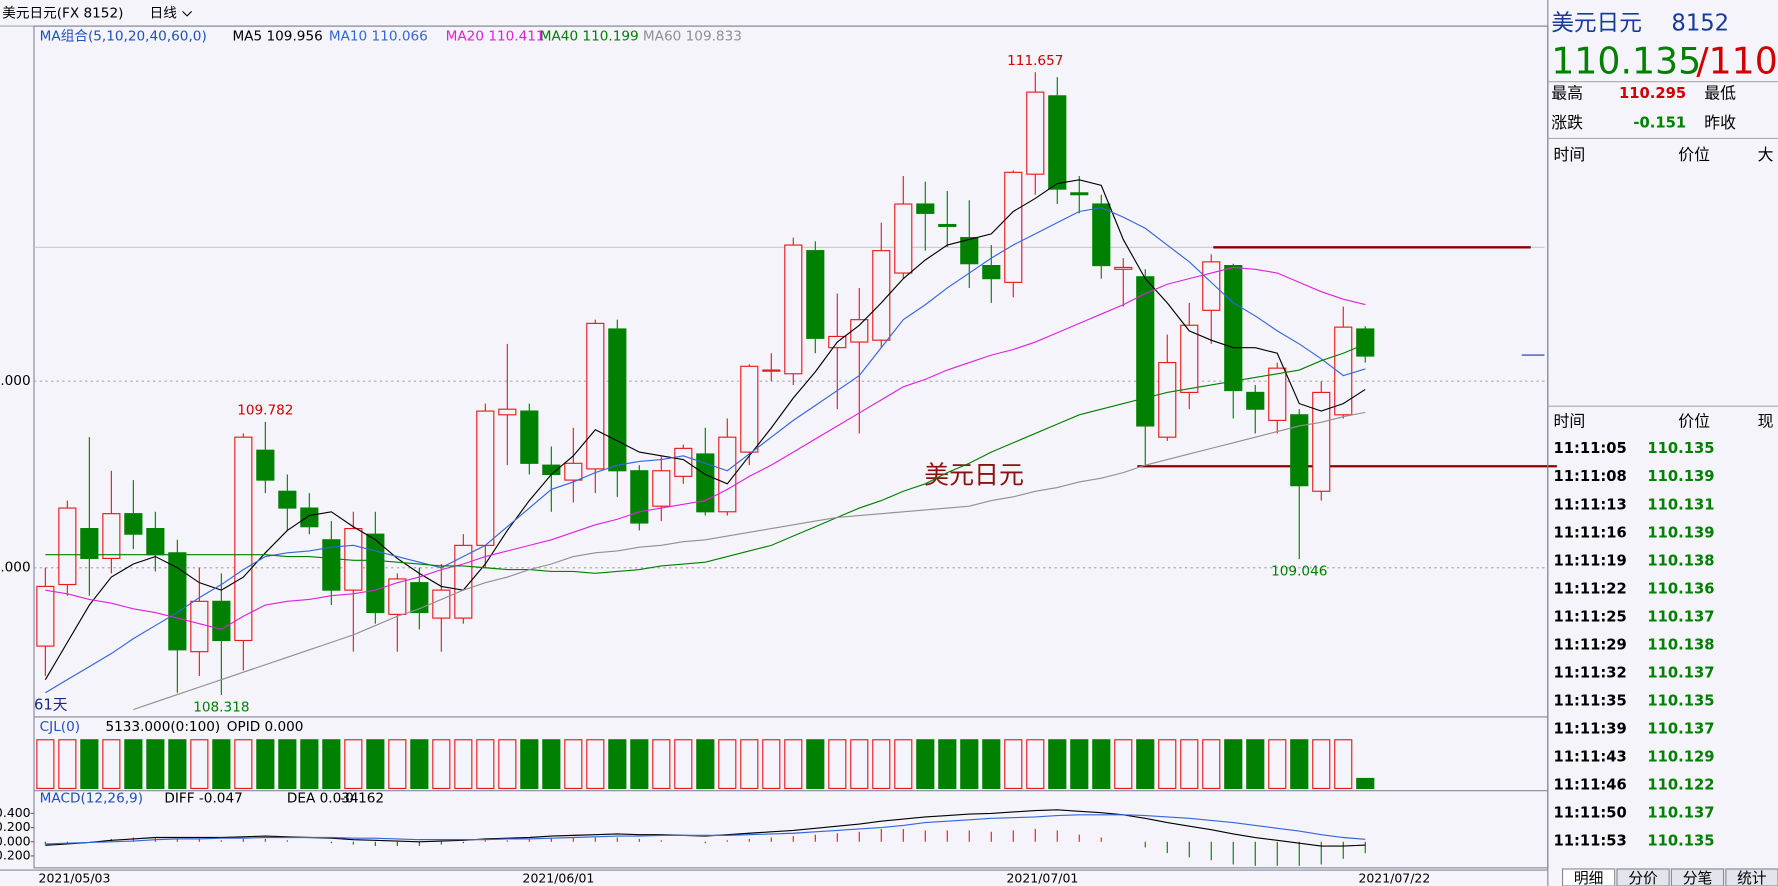  Describe the element at coordinates (1680, 784) in the screenshot. I see `tick-price: 110.122` at that location.